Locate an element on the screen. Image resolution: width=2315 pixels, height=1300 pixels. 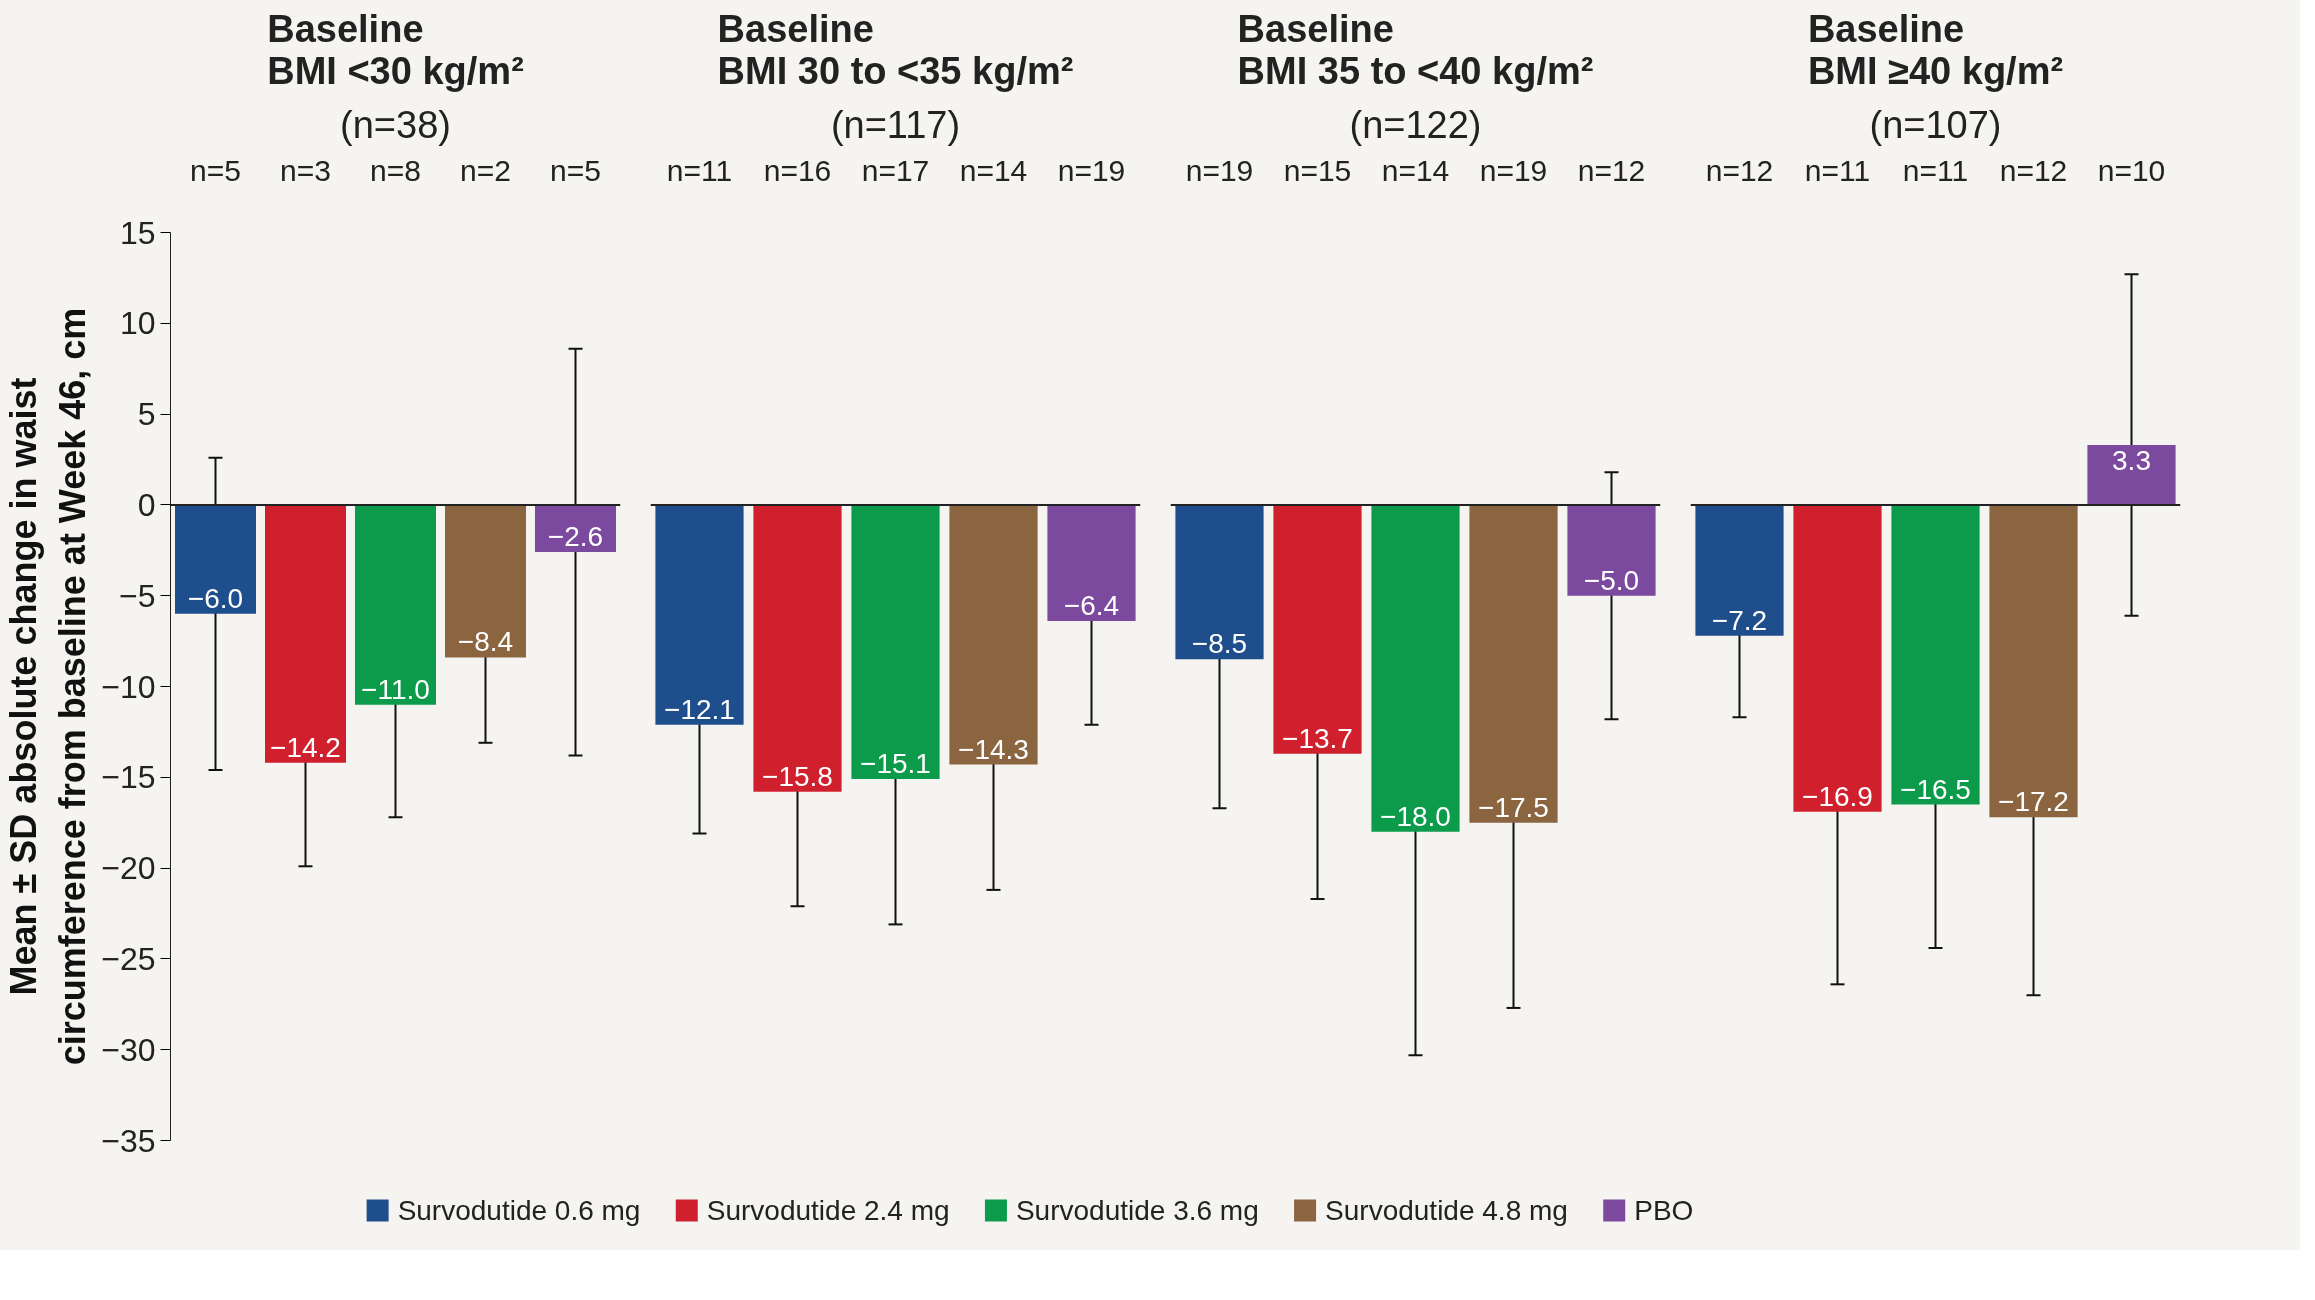
data-label: −5.0 is located at coordinates (1611, 580).